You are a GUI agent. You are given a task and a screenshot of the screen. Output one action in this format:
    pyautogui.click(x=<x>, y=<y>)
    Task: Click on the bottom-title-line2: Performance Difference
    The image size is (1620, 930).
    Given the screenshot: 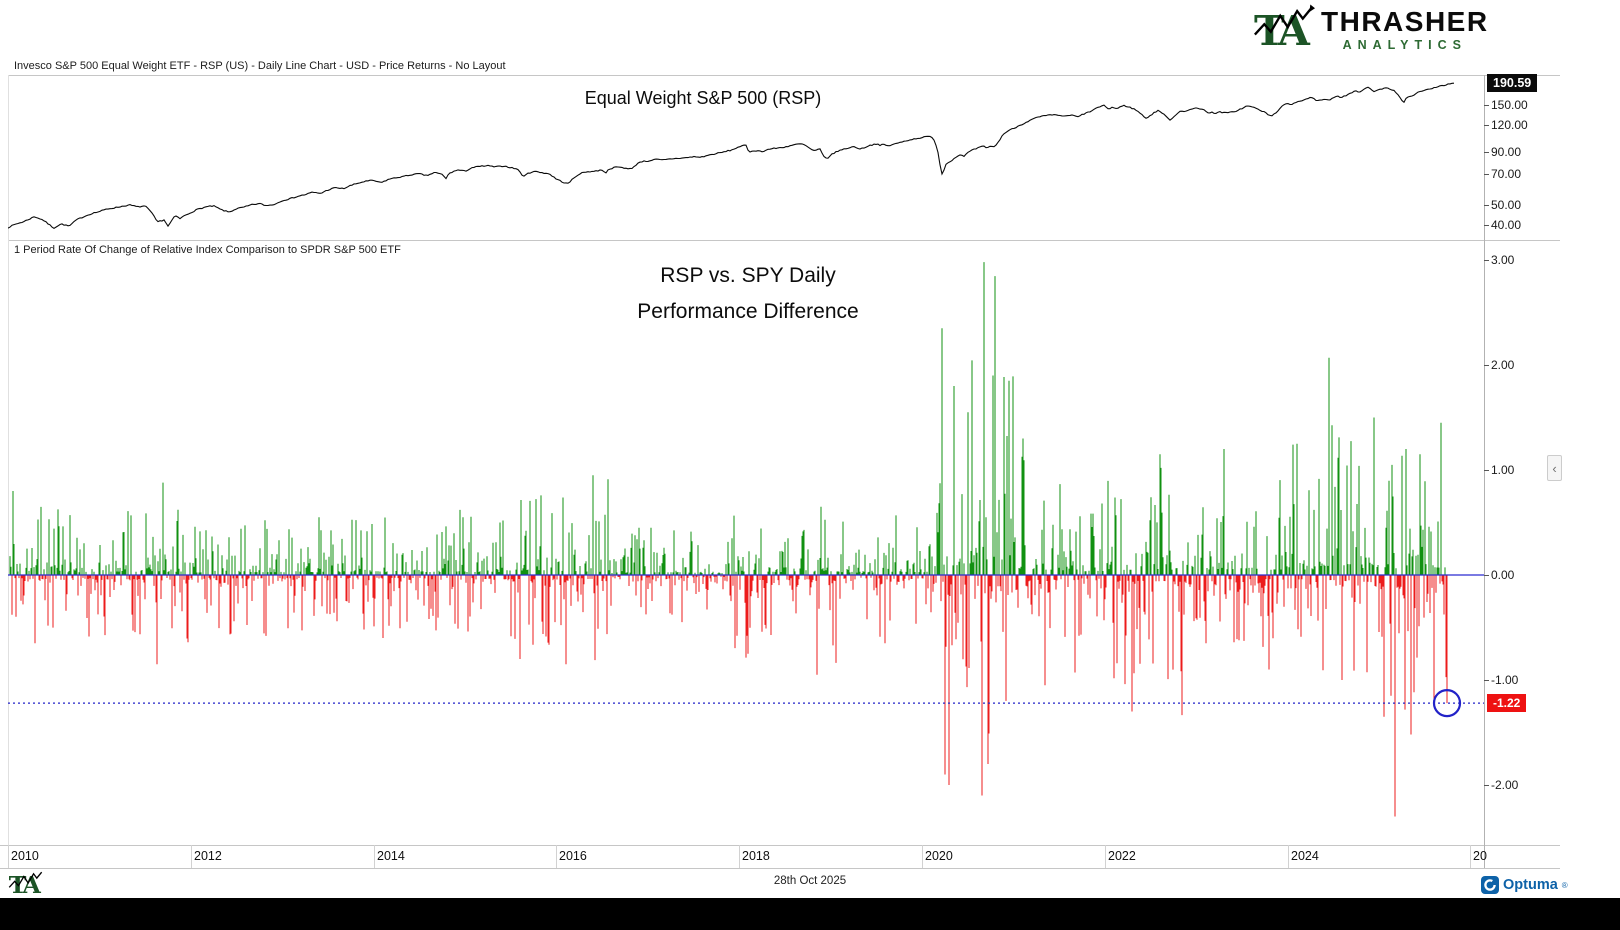 What is the action you would take?
    pyautogui.click(x=748, y=311)
    